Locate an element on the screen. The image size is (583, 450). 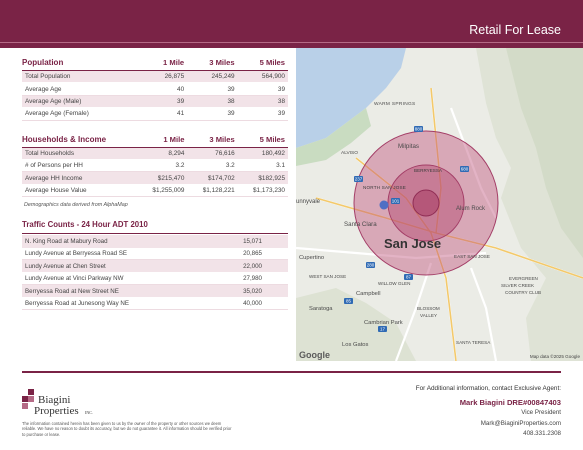
shield-85-label: 85 is located at coordinates (349, 301).